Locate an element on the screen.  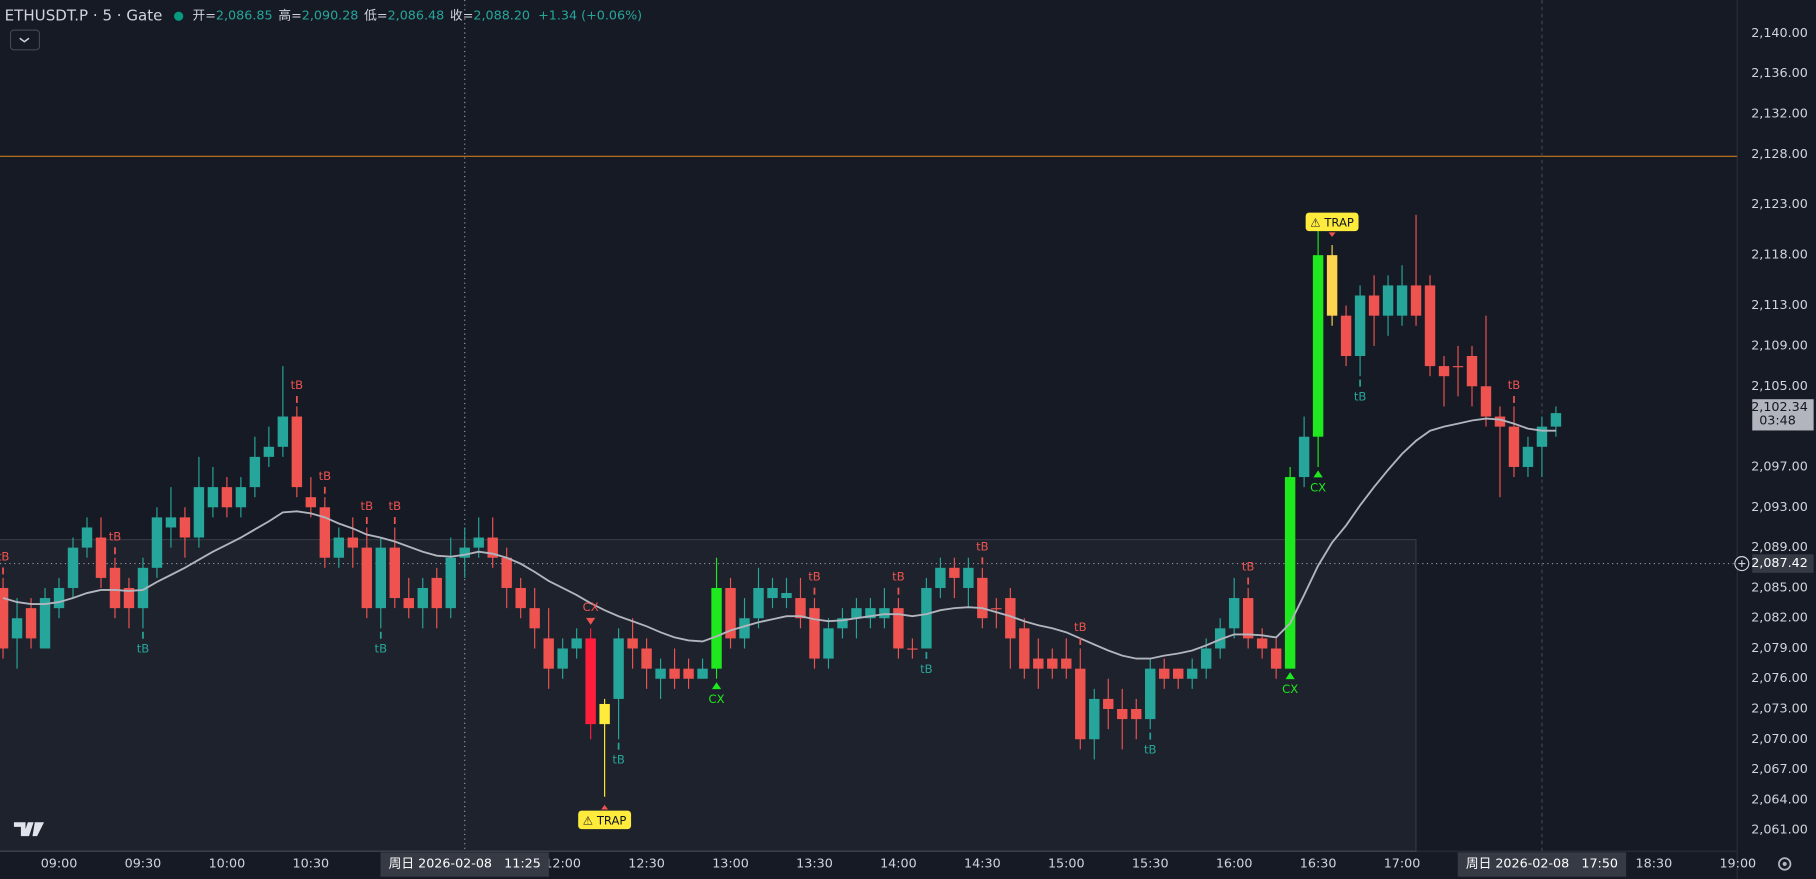
x-tick-label: 16:00 is located at coordinates (1234, 863).